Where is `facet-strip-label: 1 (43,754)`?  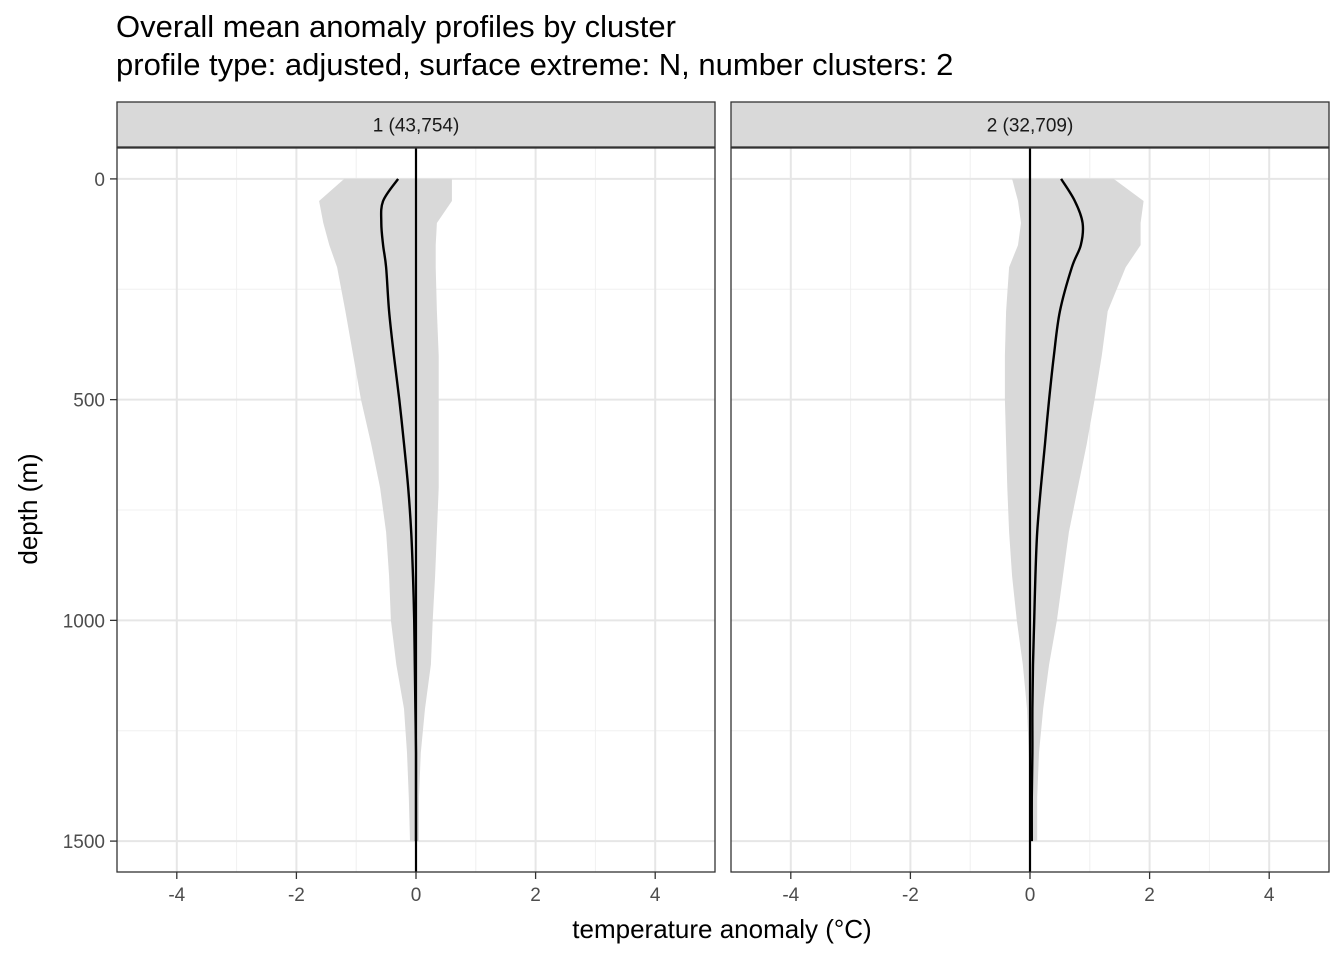
facet-strip-label: 1 (43,754) is located at coordinates (416, 126).